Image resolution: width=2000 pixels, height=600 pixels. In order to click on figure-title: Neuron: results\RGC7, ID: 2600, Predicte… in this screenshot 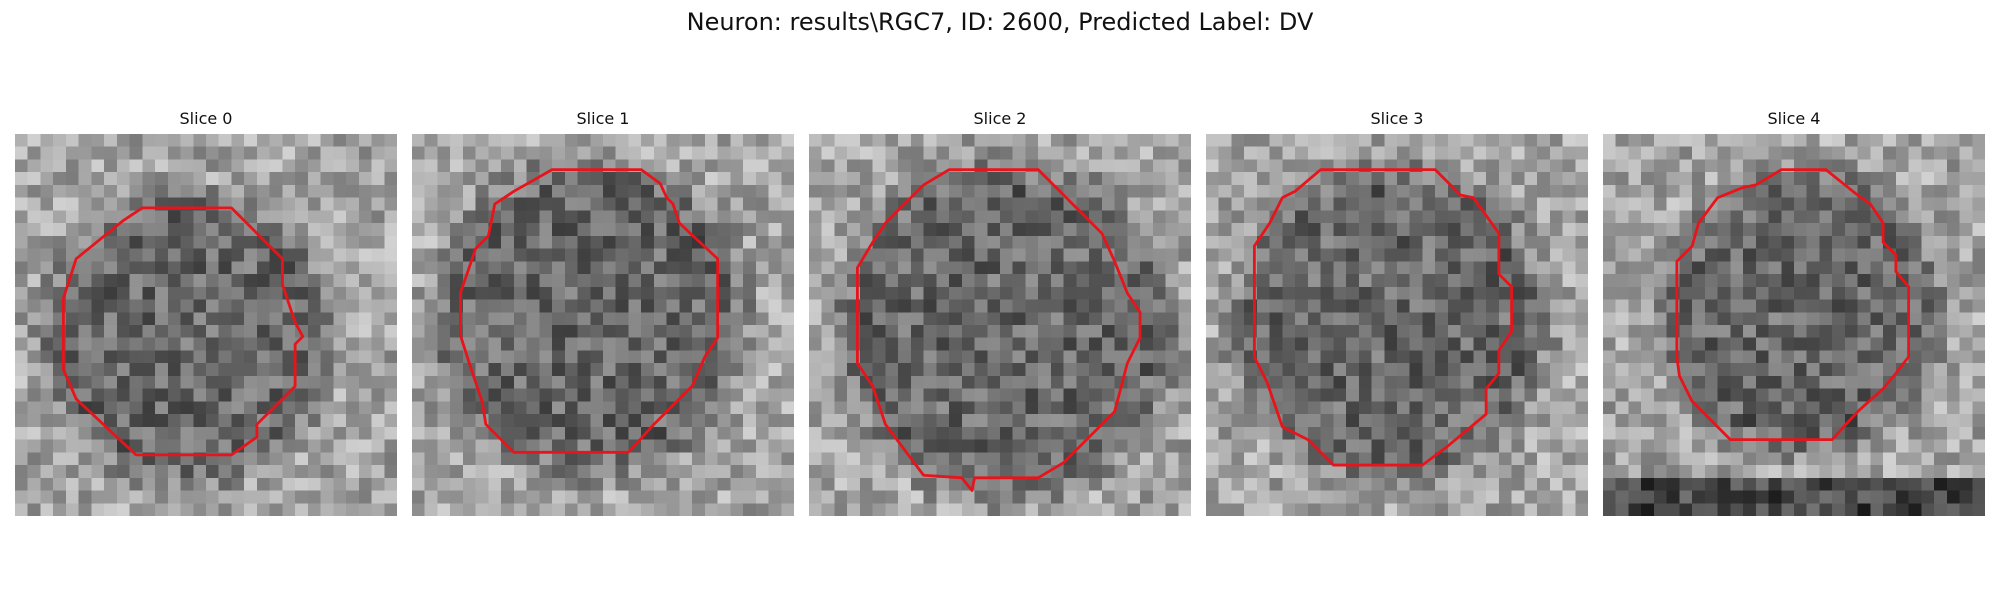, I will do `click(1000, 22)`.